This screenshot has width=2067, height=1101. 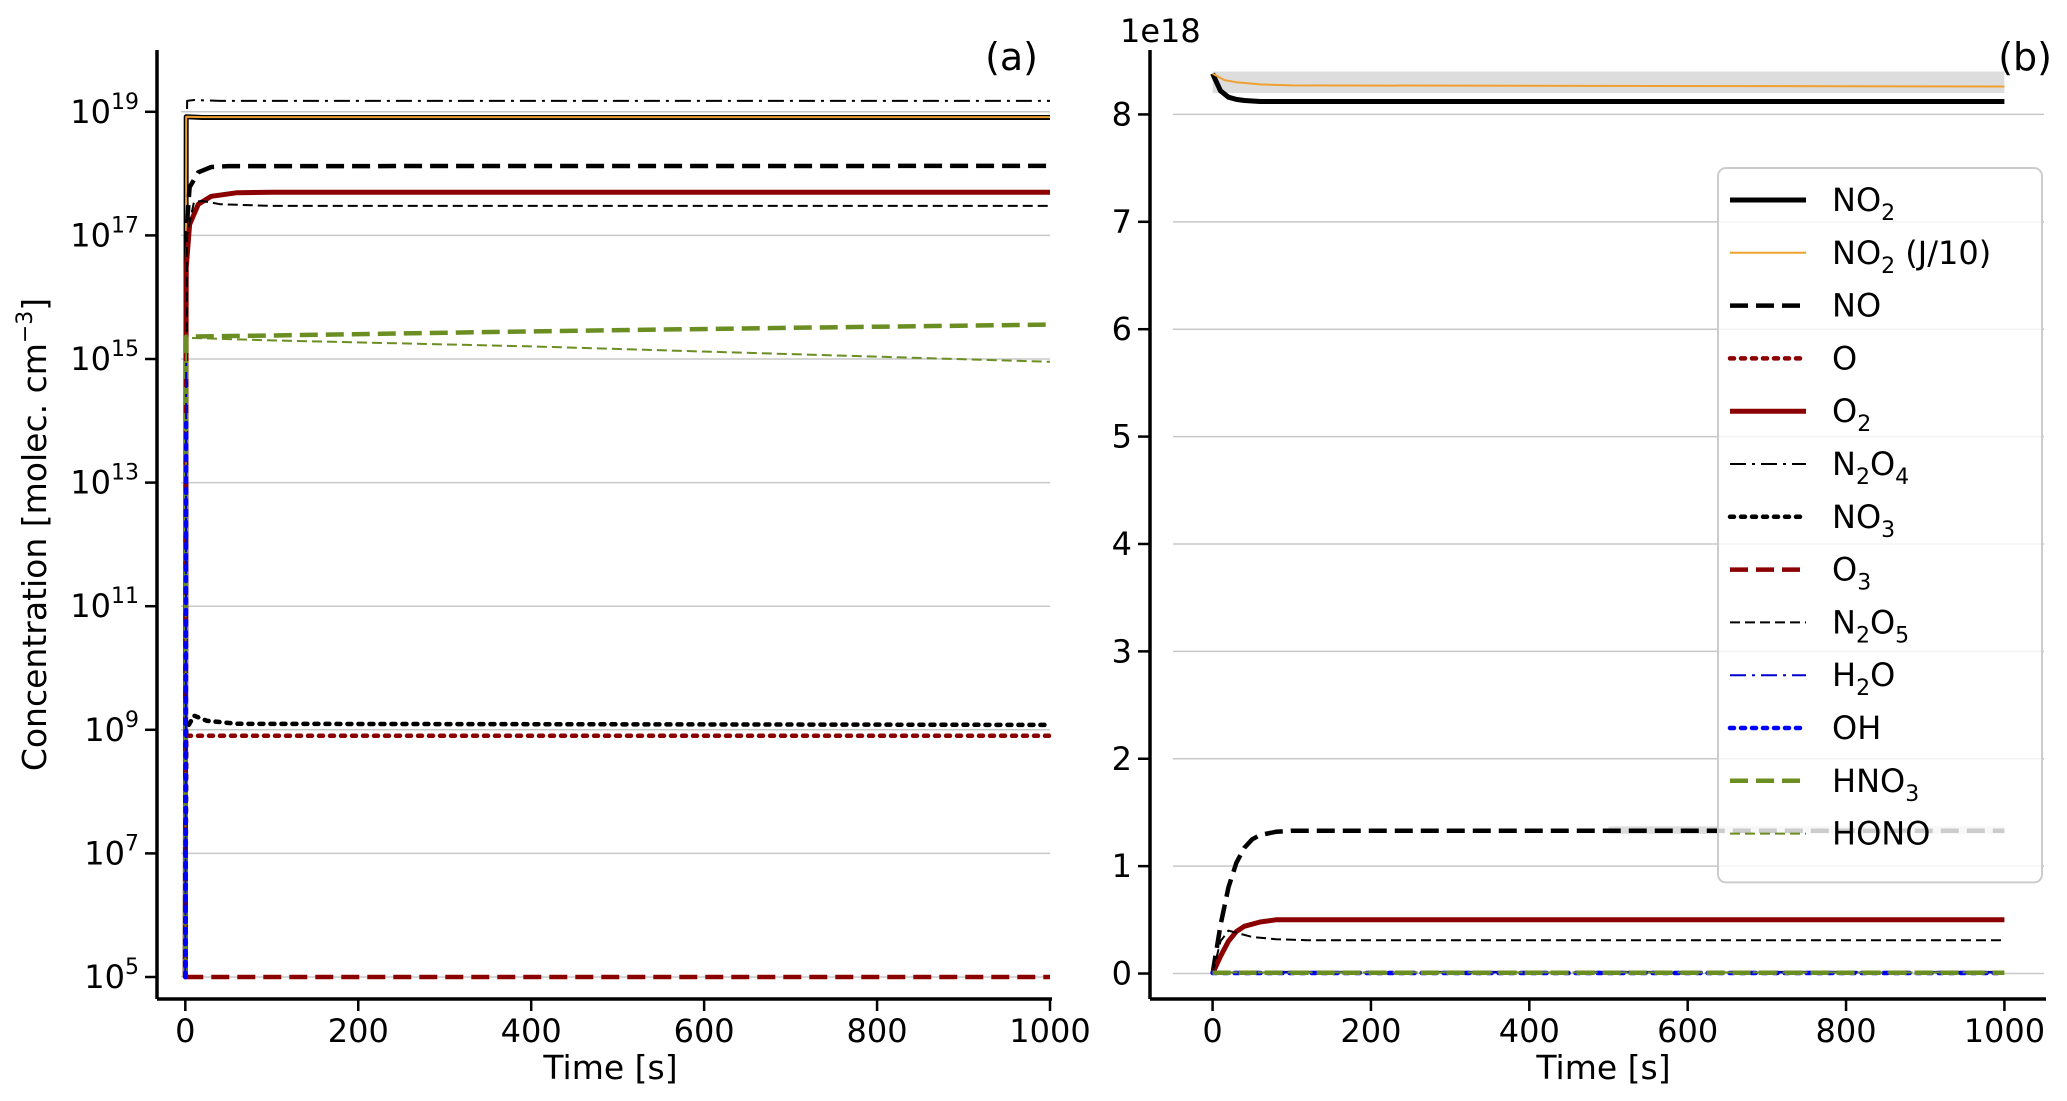 What do you see at coordinates (1122, 114) in the screenshot?
I see `y-tick-label-b-8: 8` at bounding box center [1122, 114].